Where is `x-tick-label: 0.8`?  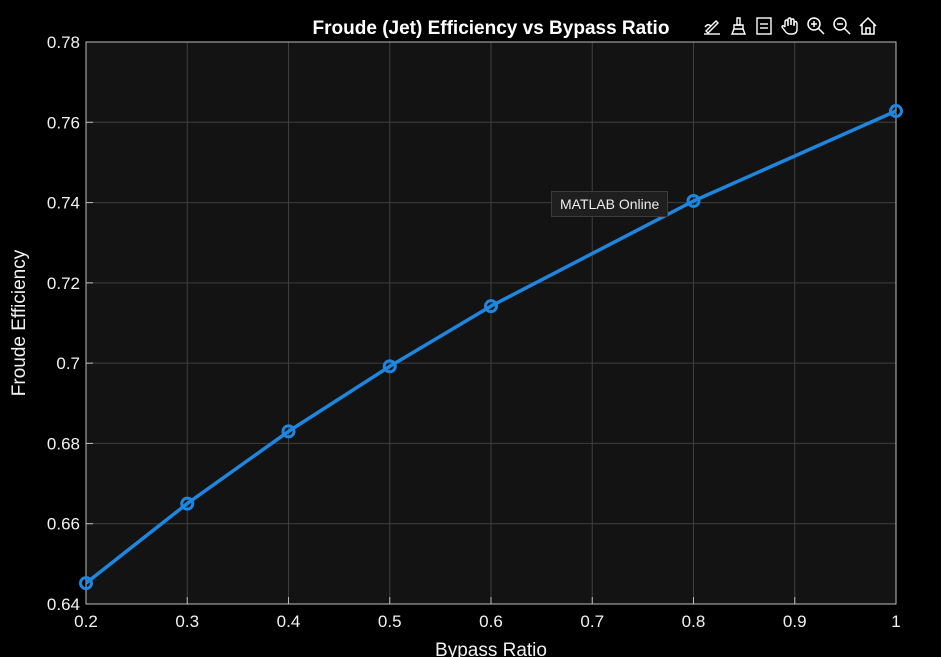
x-tick-label: 0.8 is located at coordinates (694, 621).